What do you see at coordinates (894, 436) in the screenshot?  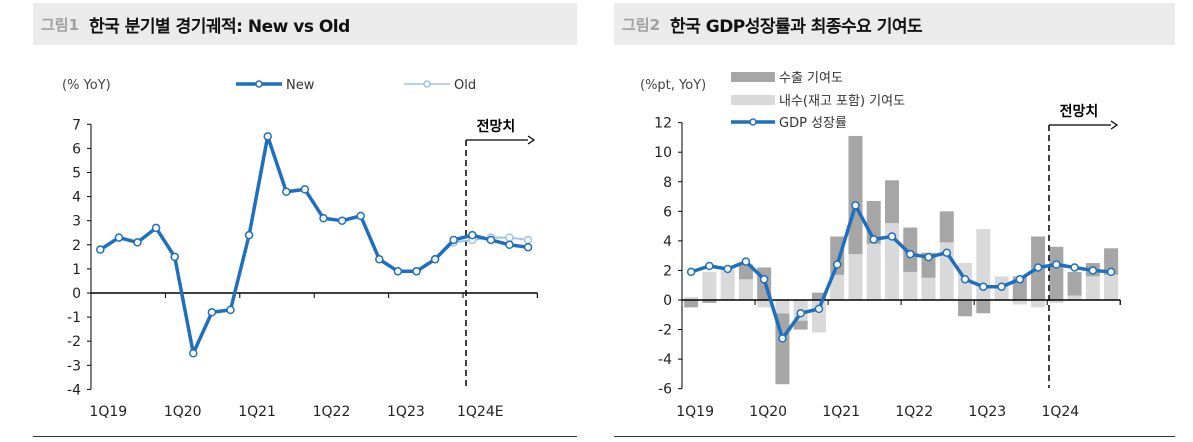 I see `figure2-bottom-rule` at bounding box center [894, 436].